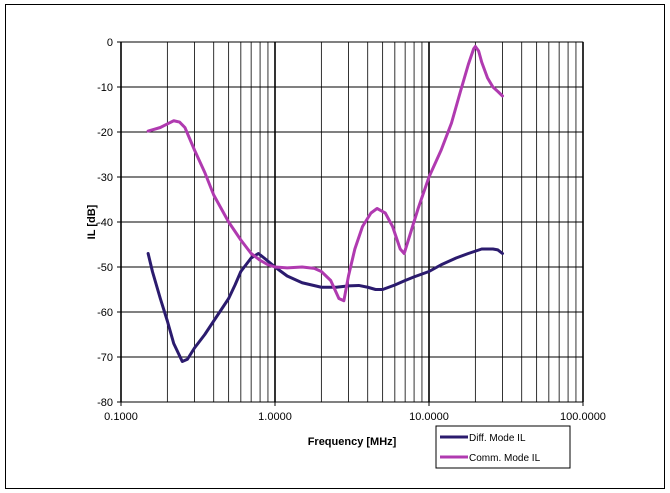 This screenshot has width=670, height=493. What do you see at coordinates (121, 417) in the screenshot?
I see `x-tick-label: 0.1000` at bounding box center [121, 417].